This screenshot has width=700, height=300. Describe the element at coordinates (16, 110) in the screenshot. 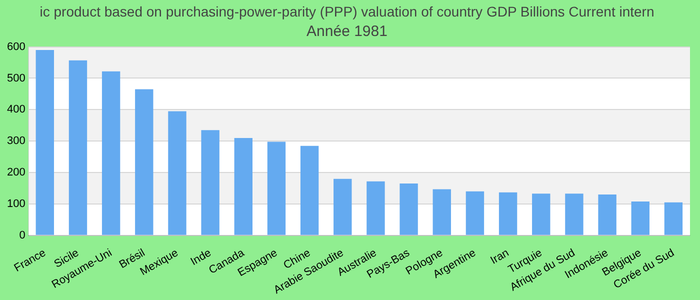

I see `y-tick-label: 400` at that location.